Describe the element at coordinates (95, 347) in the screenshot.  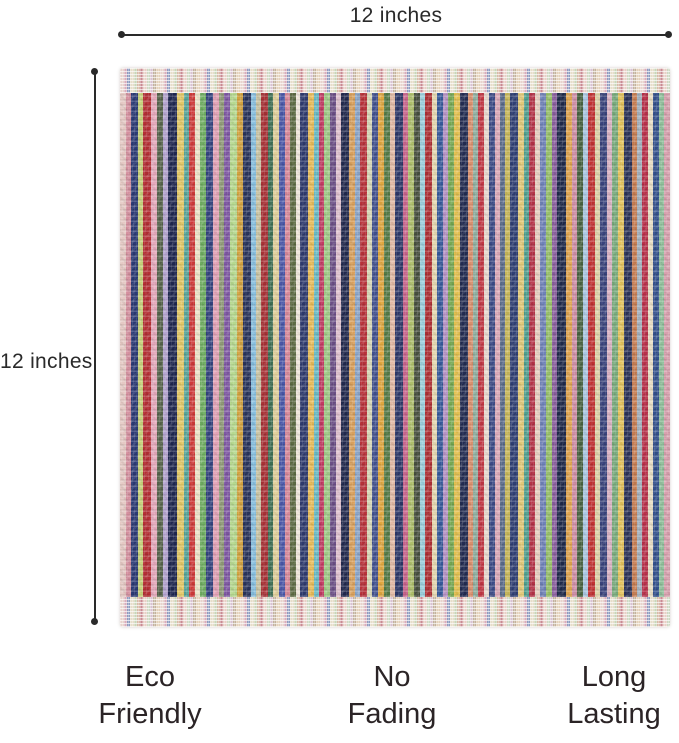
I see `left-dimension-line` at that location.